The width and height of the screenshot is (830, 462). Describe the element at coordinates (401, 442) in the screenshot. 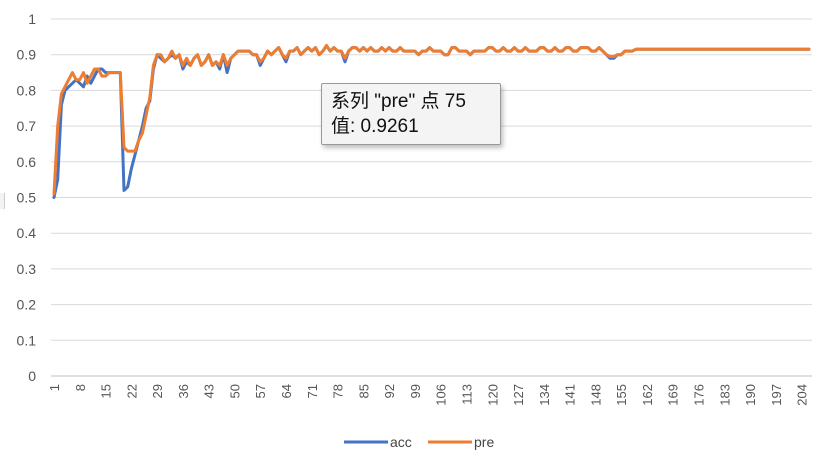

I see `legend-label-acc: acc` at that location.